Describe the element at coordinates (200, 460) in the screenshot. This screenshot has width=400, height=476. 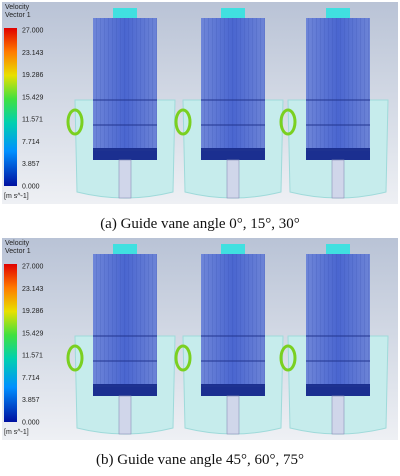
I see `caption: (b) Guide vane angle 45°, 60°, 75°` at that location.